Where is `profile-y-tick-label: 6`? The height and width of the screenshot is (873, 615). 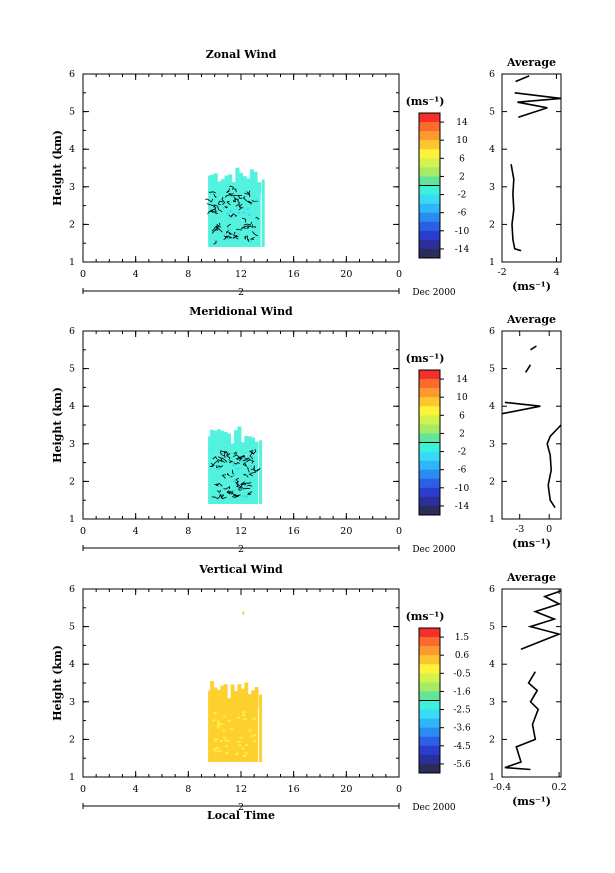
profile-y-tick-label: 6 is located at coordinates (492, 74).